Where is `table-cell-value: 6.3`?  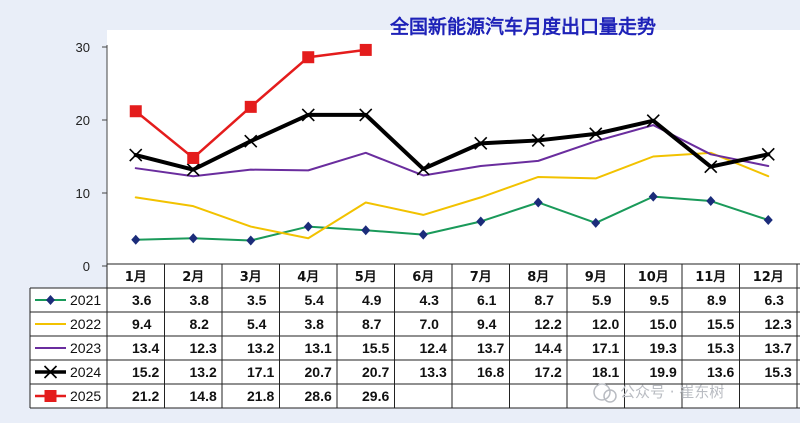
table-cell-value: 6.3 is located at coordinates (775, 300).